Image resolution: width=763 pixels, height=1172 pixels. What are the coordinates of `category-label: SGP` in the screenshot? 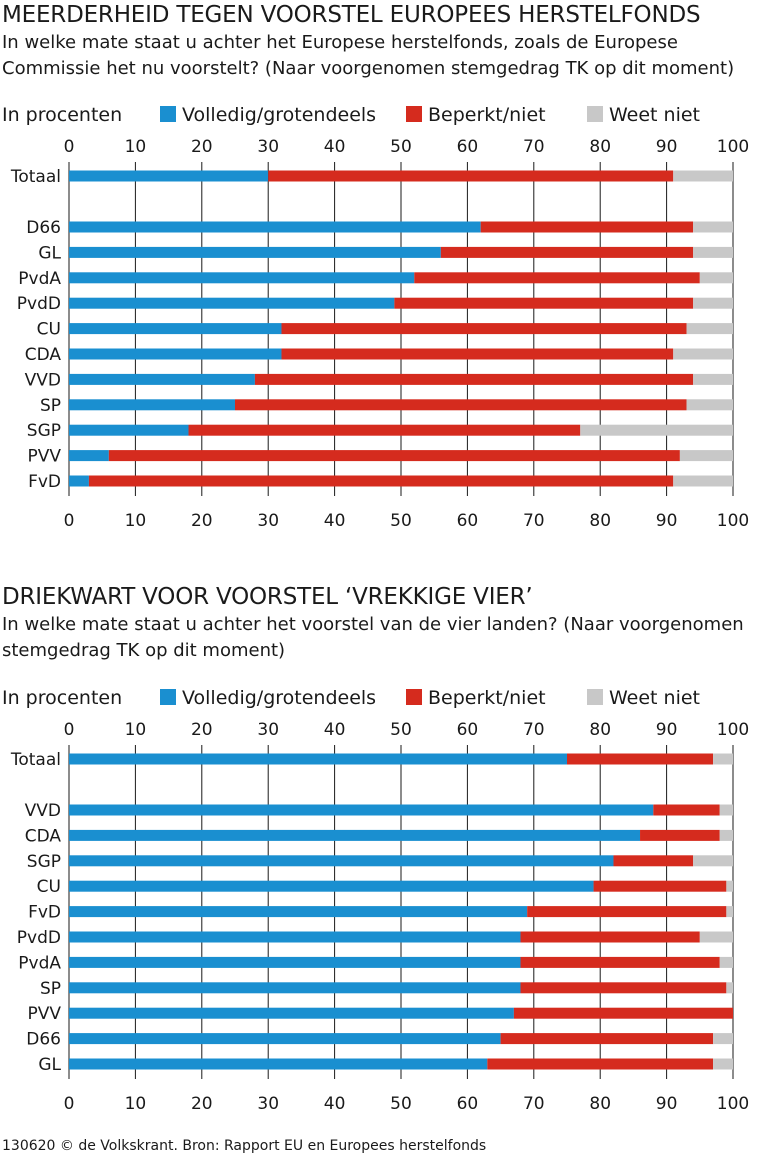 It's located at (44, 862).